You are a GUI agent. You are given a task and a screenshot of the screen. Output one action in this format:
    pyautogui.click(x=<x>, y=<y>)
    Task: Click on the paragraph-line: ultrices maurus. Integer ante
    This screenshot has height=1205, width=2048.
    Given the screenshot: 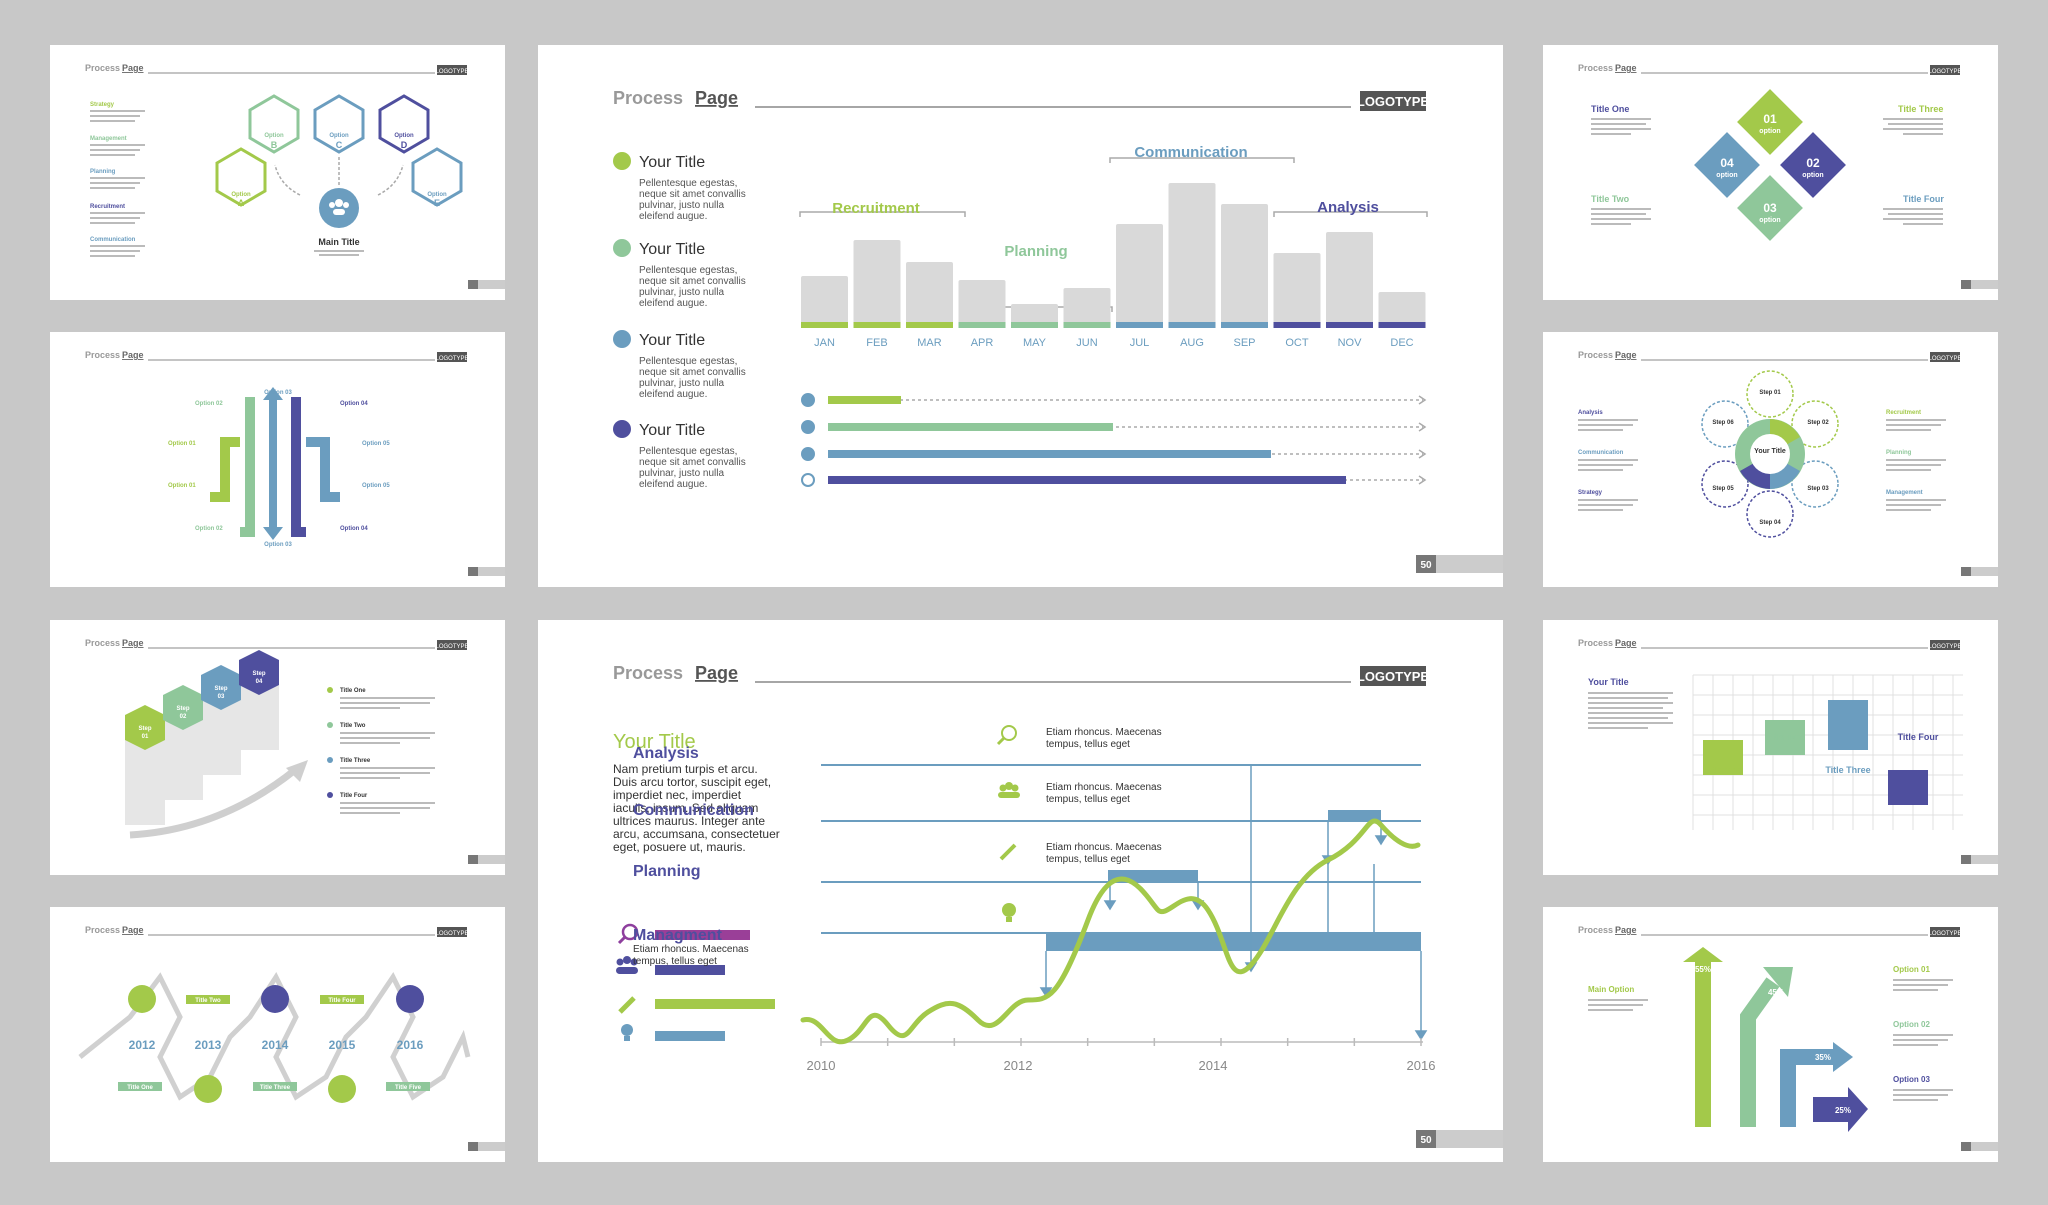 What is the action you would take?
    pyautogui.click(x=689, y=821)
    